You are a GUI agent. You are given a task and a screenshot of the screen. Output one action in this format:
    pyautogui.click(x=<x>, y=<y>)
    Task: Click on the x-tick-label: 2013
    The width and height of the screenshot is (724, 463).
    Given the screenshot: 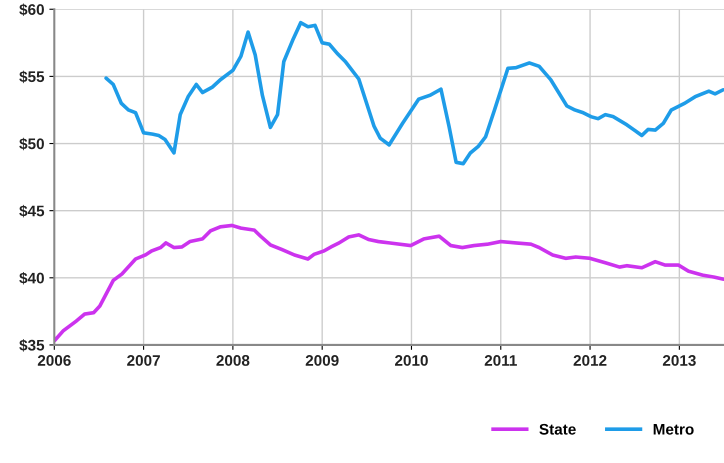 What is the action you would take?
    pyautogui.click(x=679, y=360)
    